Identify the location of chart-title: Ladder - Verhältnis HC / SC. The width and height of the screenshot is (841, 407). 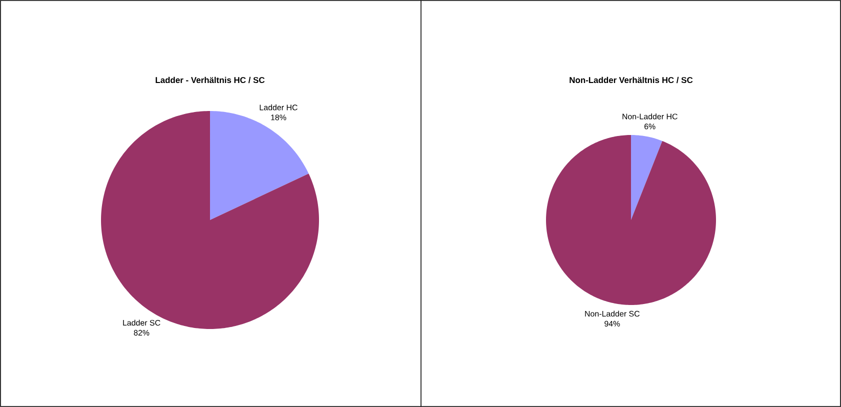
(210, 80).